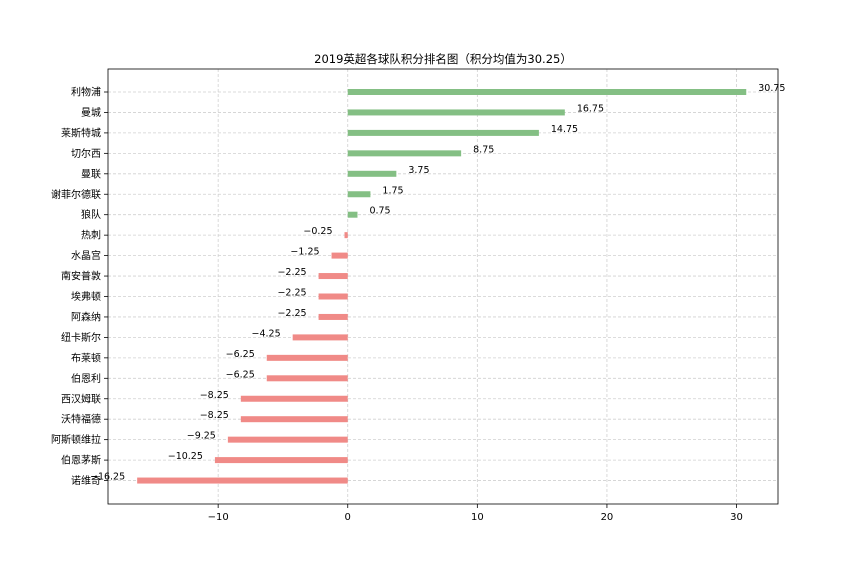  What do you see at coordinates (86, 92) in the screenshot?
I see `y-tick-label: 利物浦` at bounding box center [86, 92].